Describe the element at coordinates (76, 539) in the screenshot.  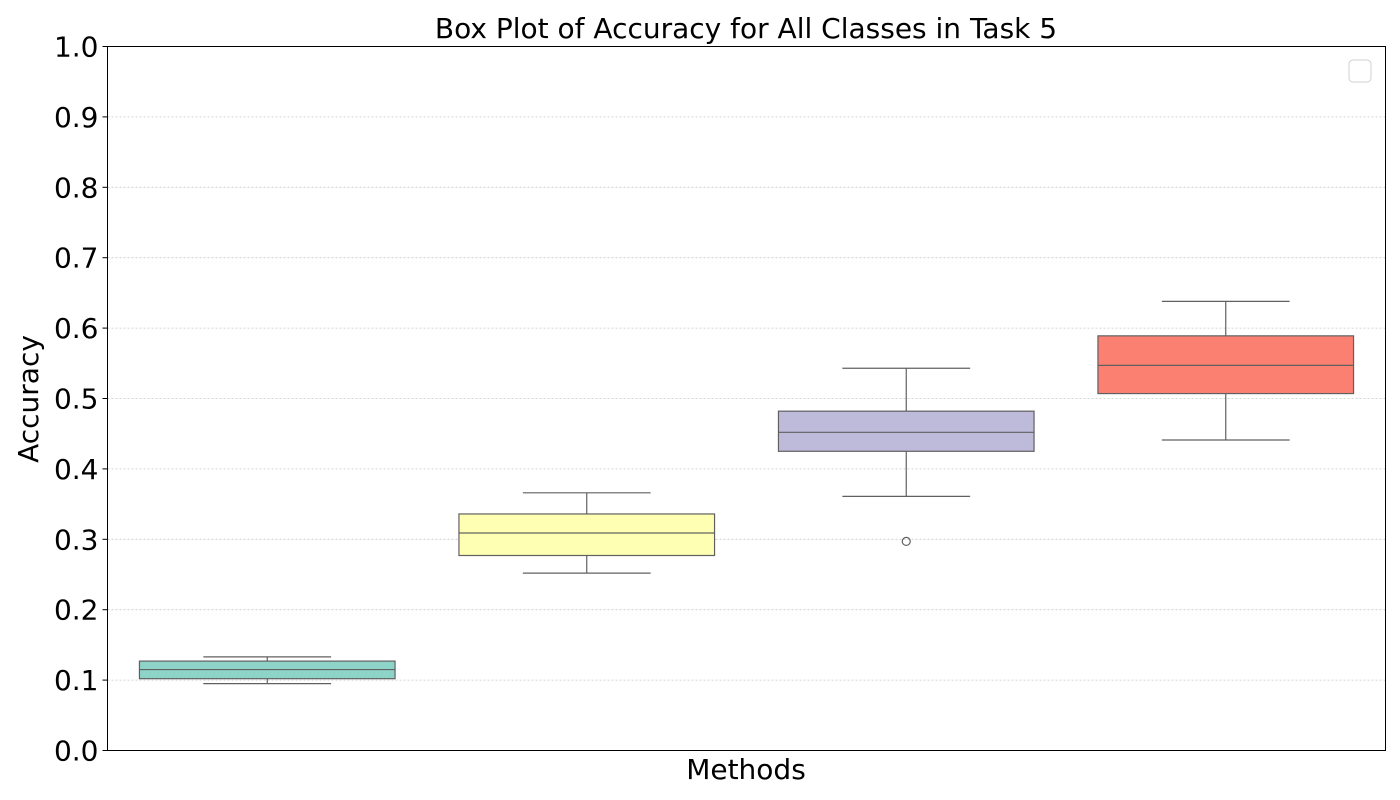
I see `y-tick-label: 0.3` at that location.